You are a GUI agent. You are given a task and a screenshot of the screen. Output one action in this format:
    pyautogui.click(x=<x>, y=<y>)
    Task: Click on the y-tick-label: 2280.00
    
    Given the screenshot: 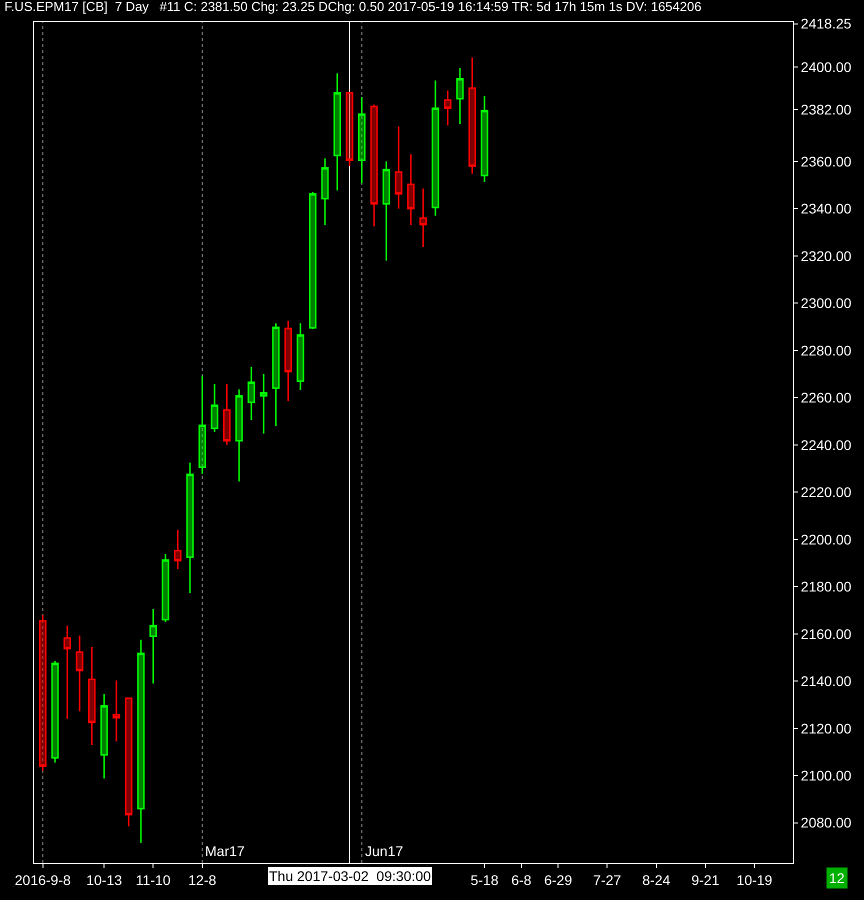 What is the action you would take?
    pyautogui.click(x=826, y=350)
    